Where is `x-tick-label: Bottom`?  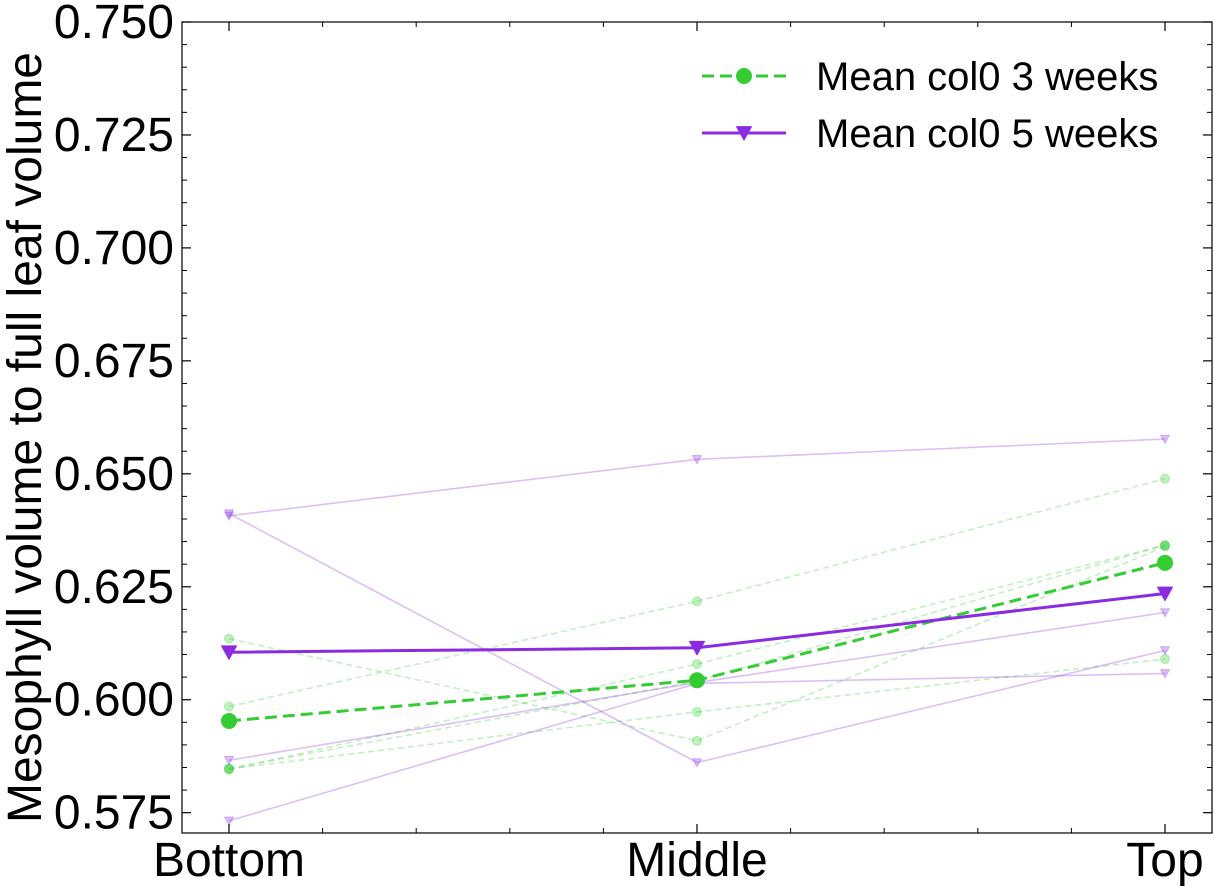 x-tick-label: Bottom is located at coordinates (229, 860).